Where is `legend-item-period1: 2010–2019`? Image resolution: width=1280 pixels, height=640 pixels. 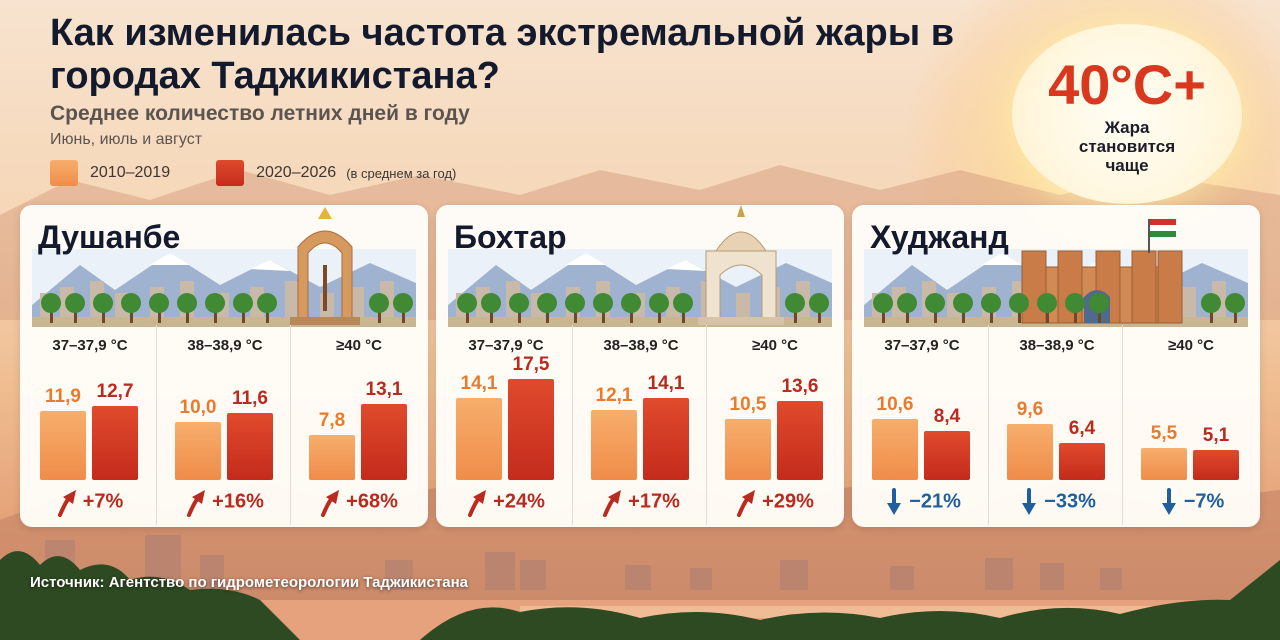
legend-item-period1: 2010–2019 is located at coordinates (110, 173).